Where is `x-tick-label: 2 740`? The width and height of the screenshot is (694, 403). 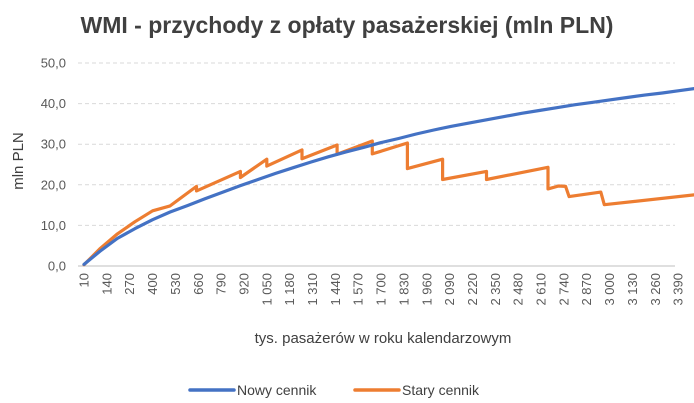
x-tick-label: 2 740 is located at coordinates (563, 289).